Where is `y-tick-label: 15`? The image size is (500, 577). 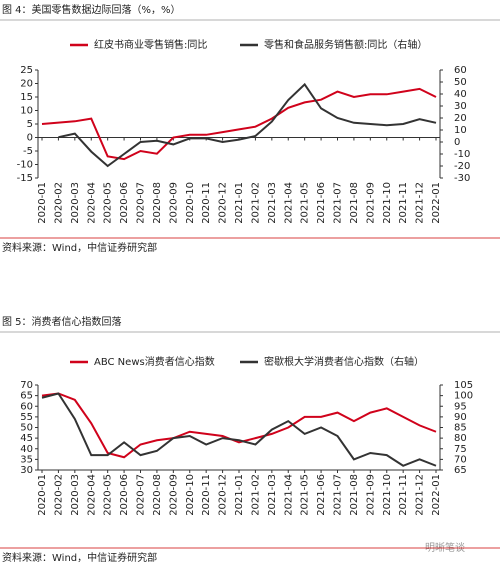 y-tick-label: 15 is located at coordinates (26, 97).